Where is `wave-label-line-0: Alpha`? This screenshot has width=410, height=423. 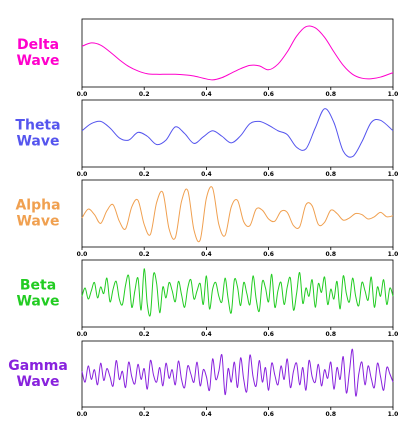
wave-label-line-0: Alpha is located at coordinates (37, 206).